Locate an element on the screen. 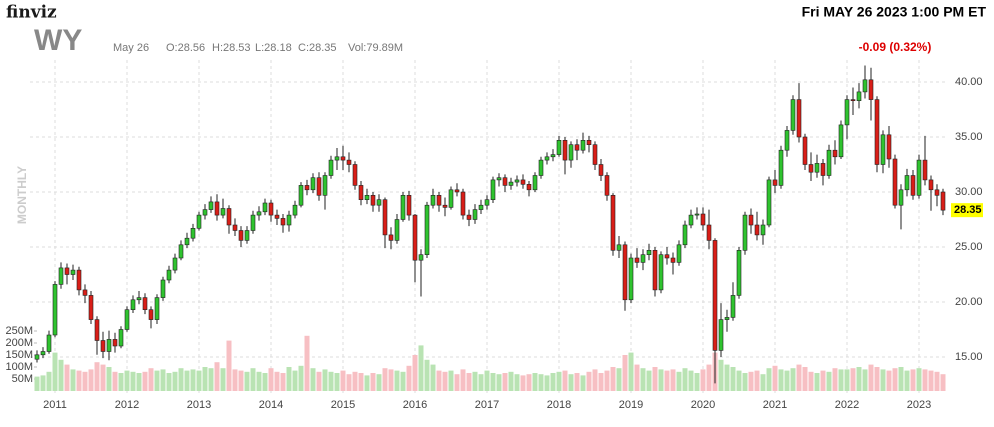  x-tick-label: 2017 is located at coordinates (487, 405).